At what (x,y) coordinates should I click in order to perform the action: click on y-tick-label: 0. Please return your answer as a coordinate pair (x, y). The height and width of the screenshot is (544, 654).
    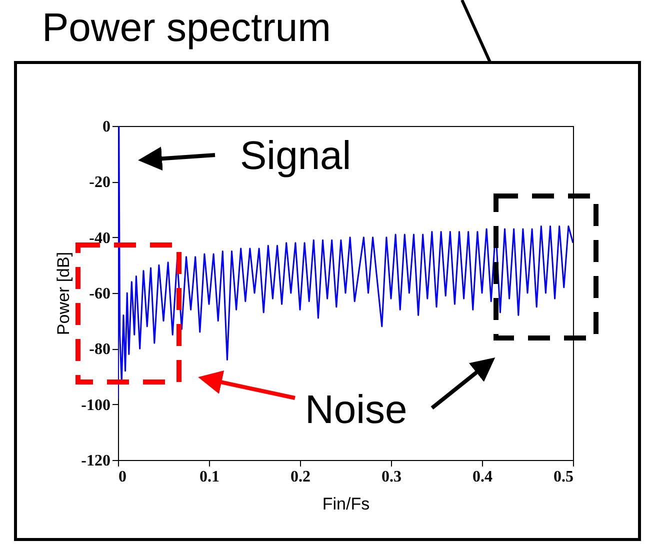
    Looking at the image, I should click on (106, 127).